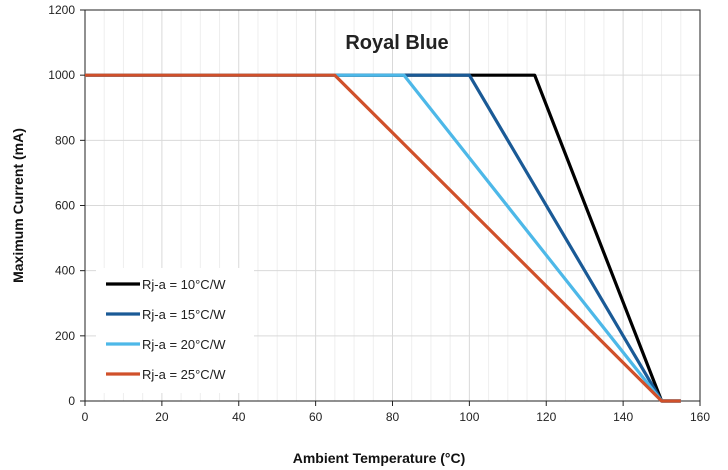 This screenshot has height=470, width=728. I want to click on x-tick-label: 40, so click(239, 417).